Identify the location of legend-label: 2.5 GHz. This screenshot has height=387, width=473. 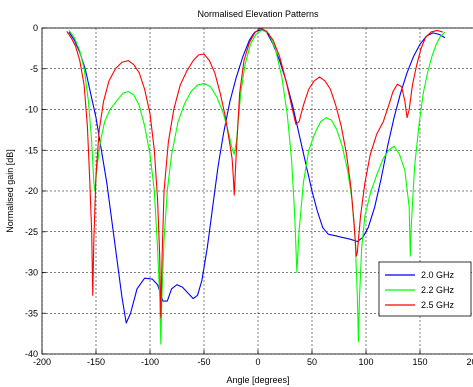
(438, 305).